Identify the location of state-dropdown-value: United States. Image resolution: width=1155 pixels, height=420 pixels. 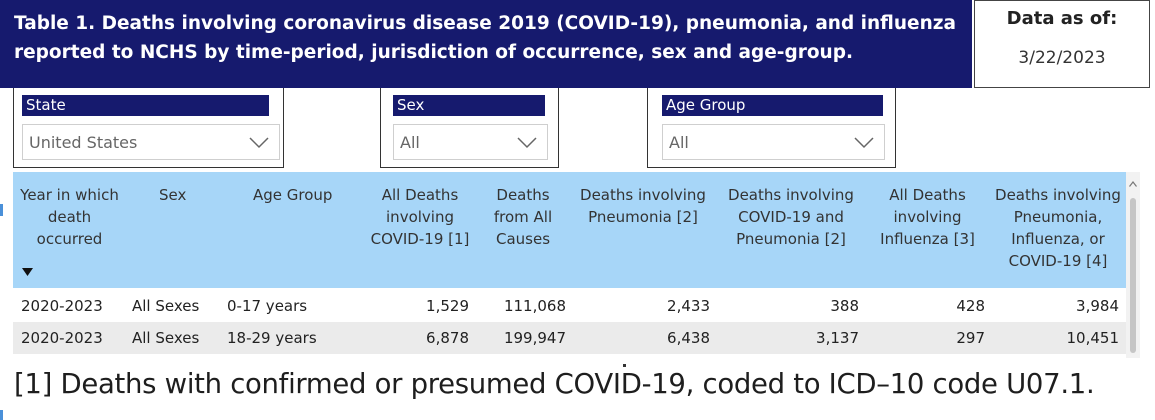
(83, 142).